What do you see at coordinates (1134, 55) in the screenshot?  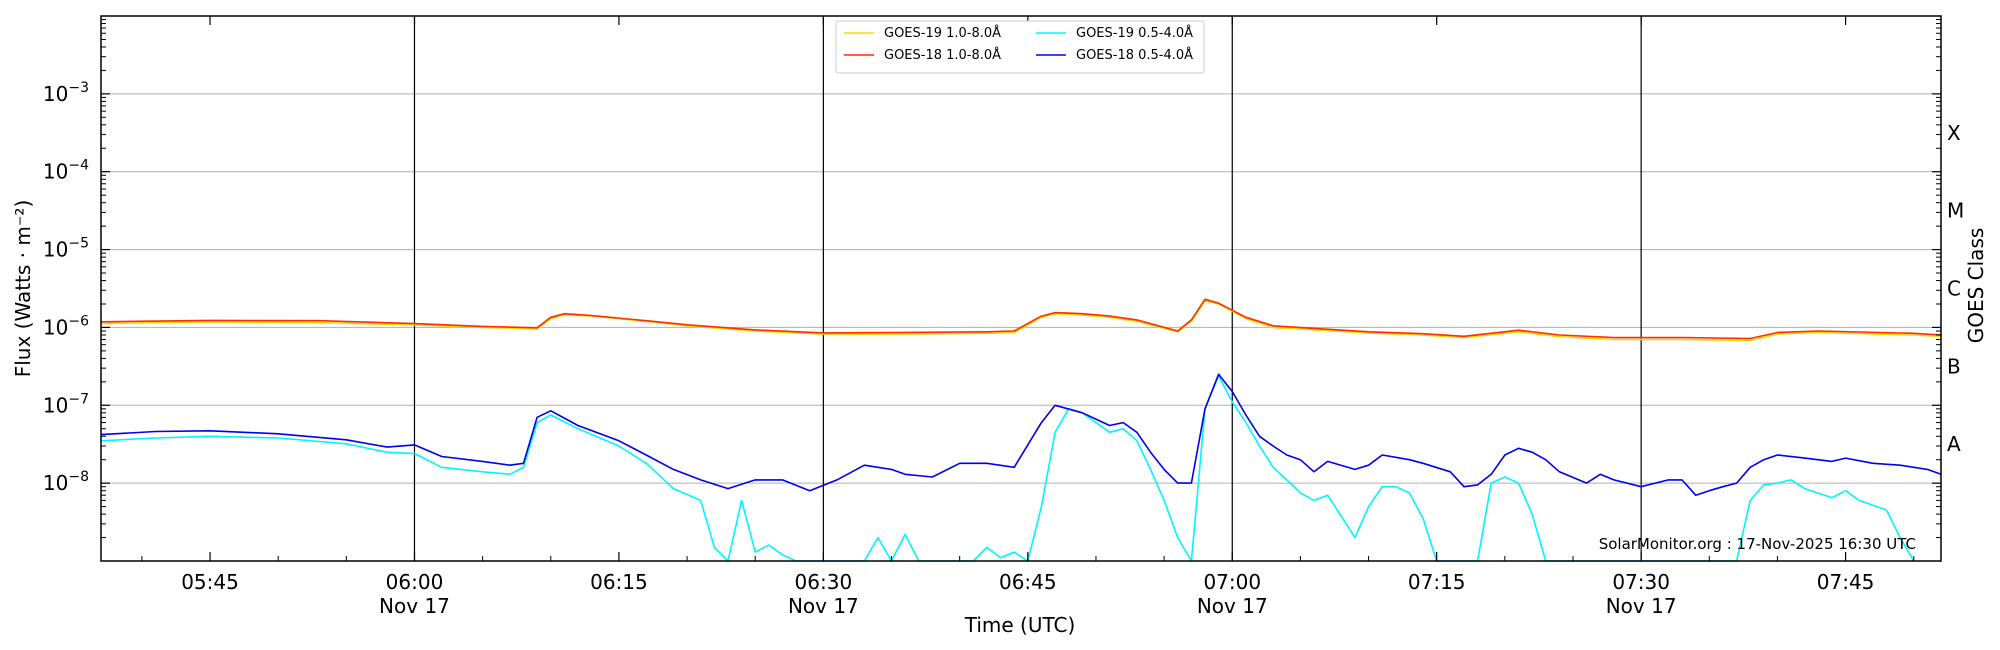 I see `legend-label: GOES-18 0.5-4.0Å` at bounding box center [1134, 55].